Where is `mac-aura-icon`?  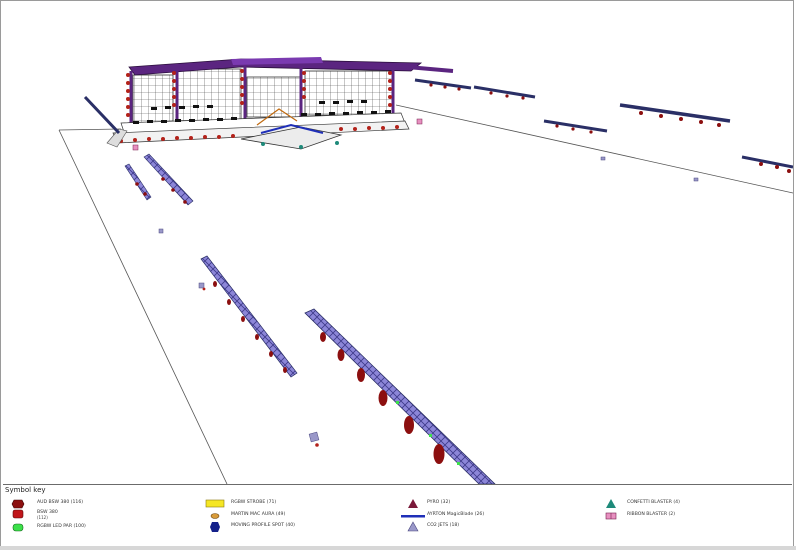 mac-aura-icon is located at coordinates (215, 516).